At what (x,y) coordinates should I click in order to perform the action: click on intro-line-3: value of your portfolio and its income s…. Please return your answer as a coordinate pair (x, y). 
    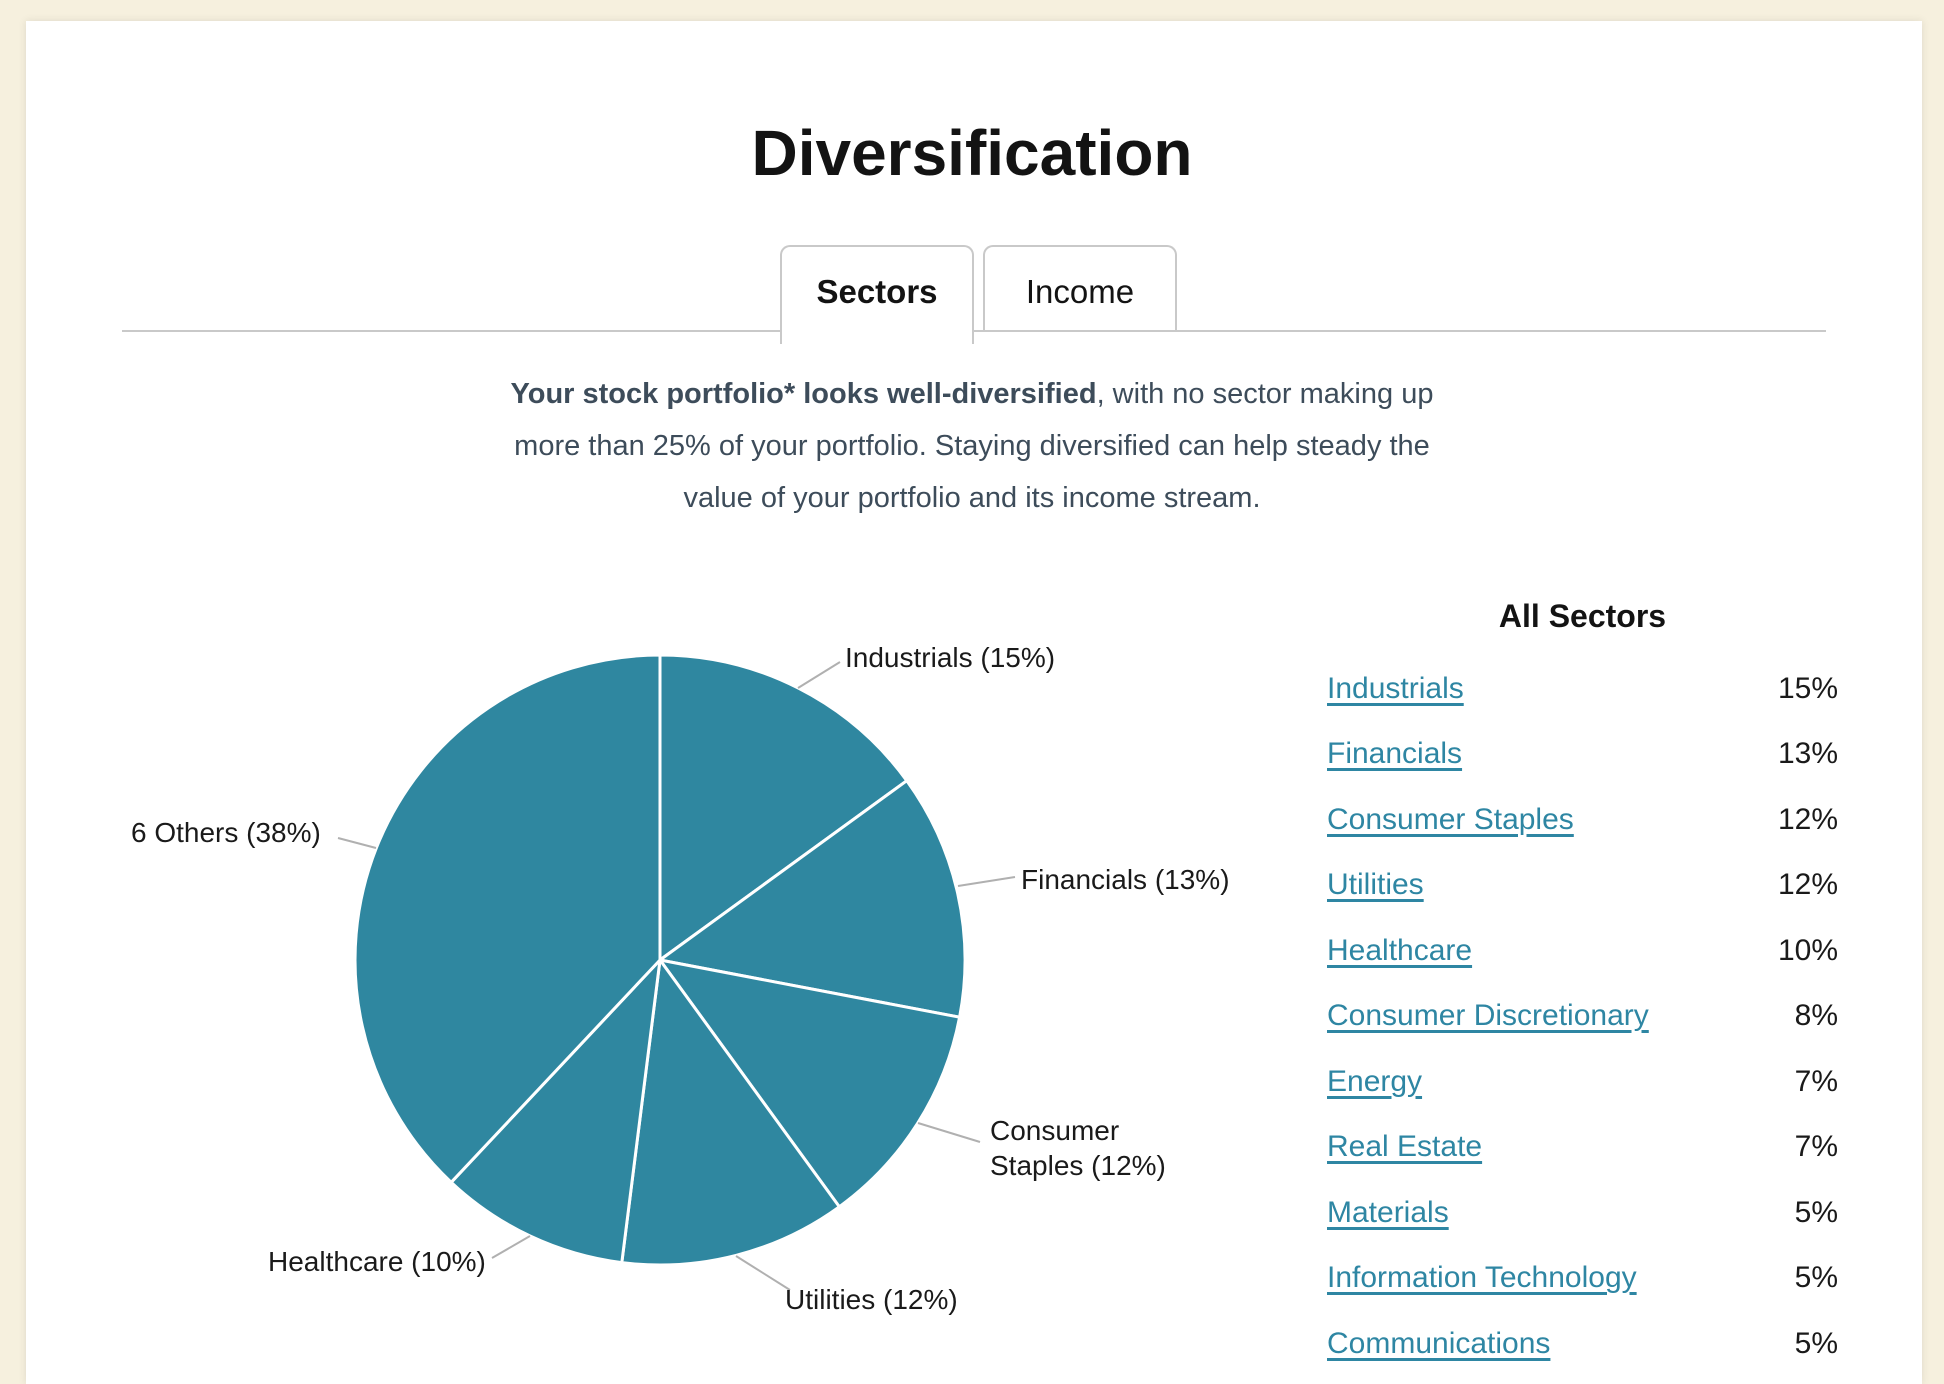
    Looking at the image, I should click on (972, 498).